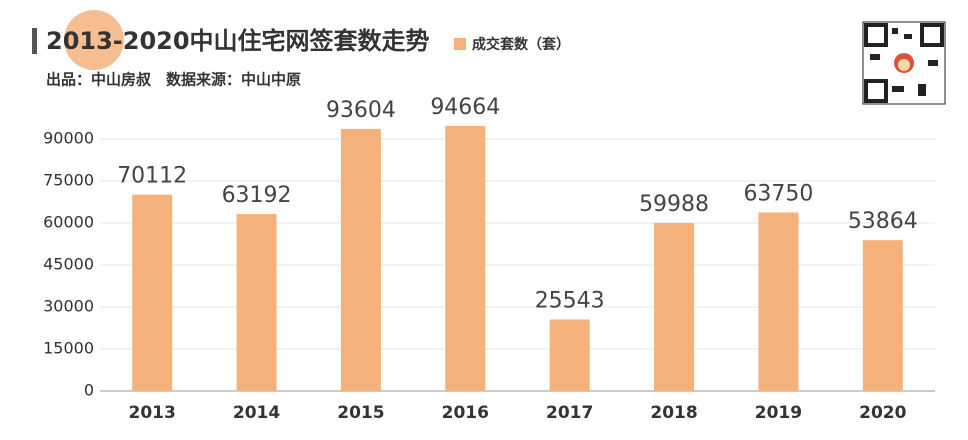 The image size is (968, 440). What do you see at coordinates (778, 413) in the screenshot?
I see `x-tick-label: 2019` at bounding box center [778, 413].